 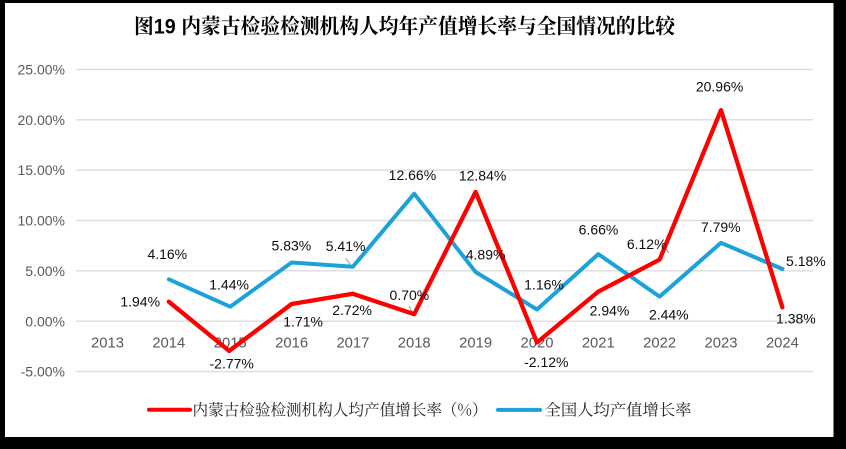 I want to click on svg-text: -2.77%, so click(x=232, y=363).